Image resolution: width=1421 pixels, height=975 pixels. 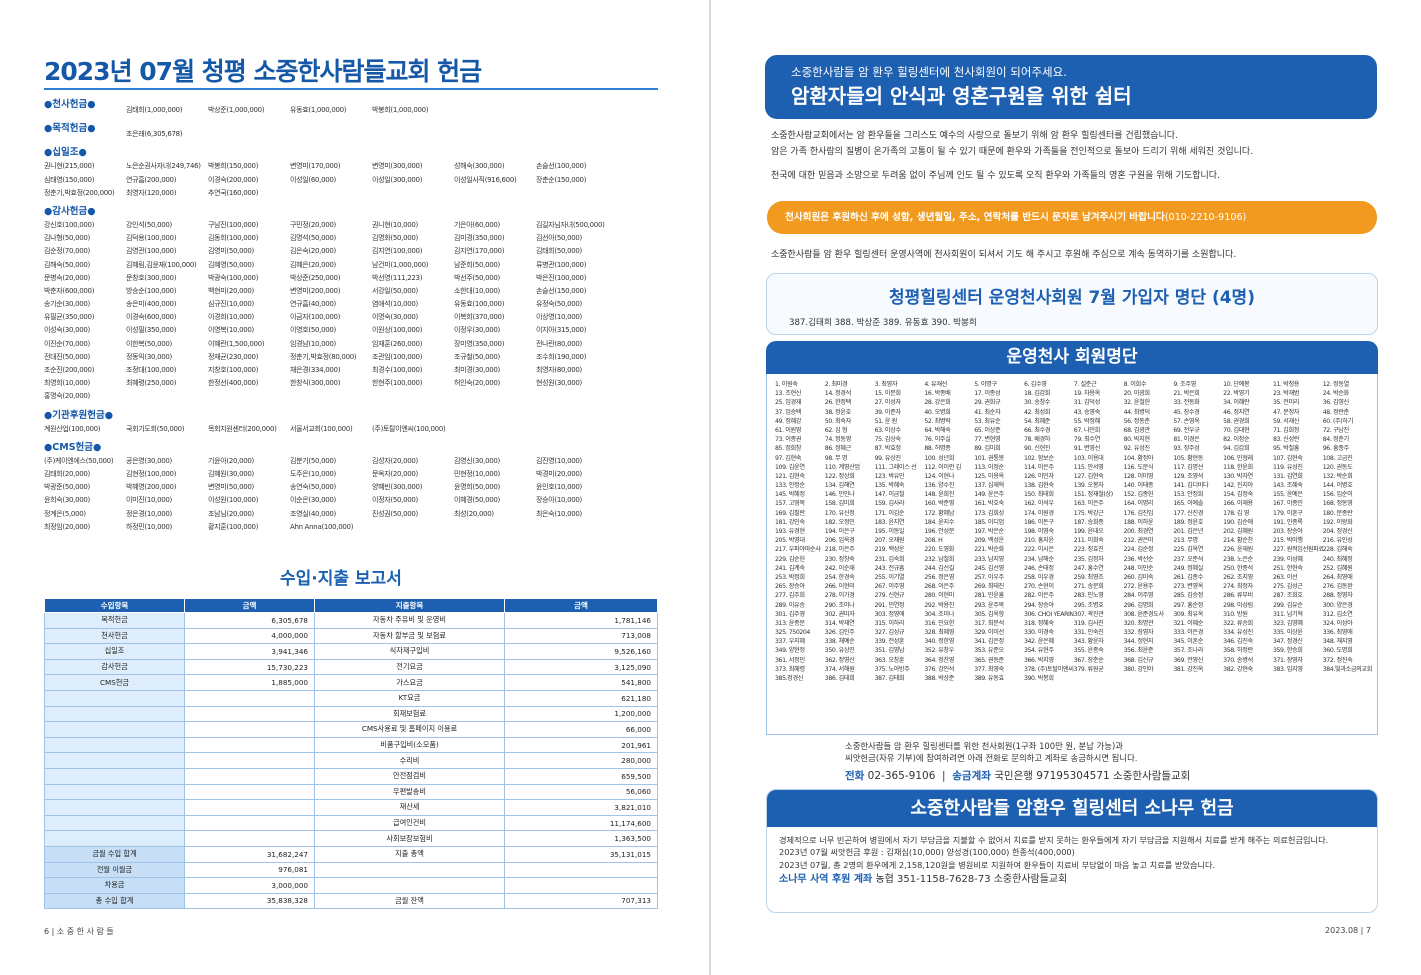 I want to click on member-entry: 326. 김인주, so click(x=839, y=633).